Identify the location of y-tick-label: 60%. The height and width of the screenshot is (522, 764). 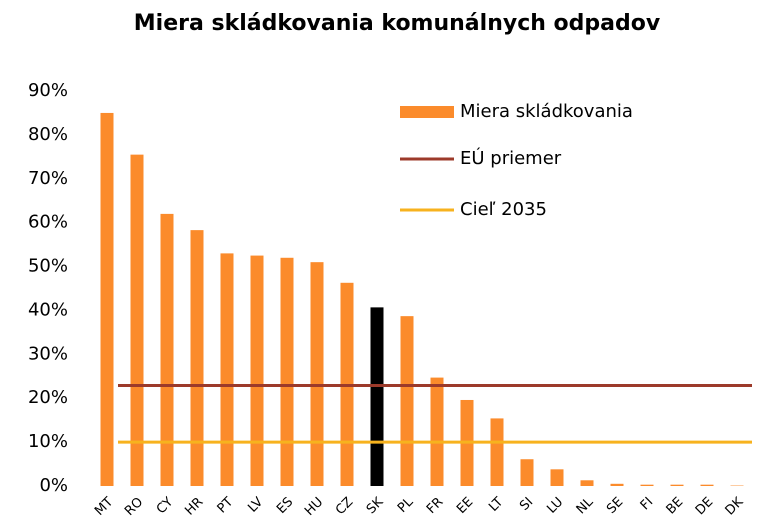
(48, 222).